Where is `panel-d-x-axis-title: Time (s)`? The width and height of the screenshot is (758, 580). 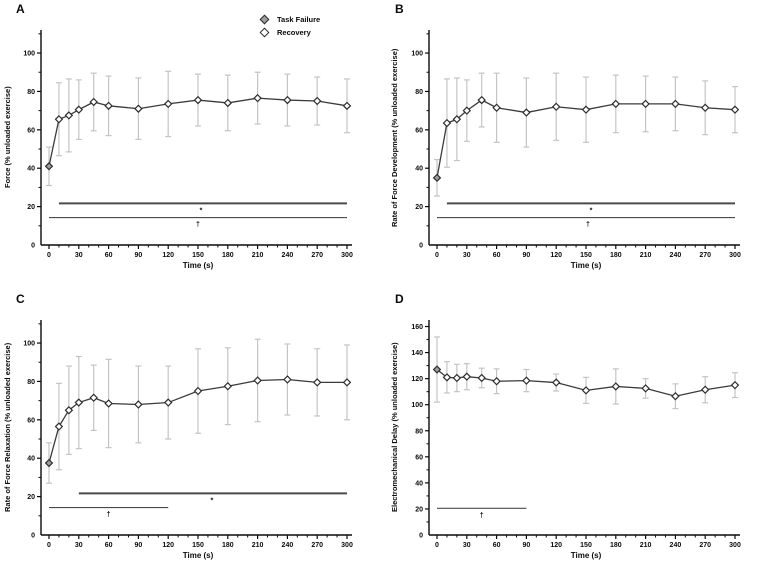 panel-d-x-axis-title: Time (s) is located at coordinates (586, 555).